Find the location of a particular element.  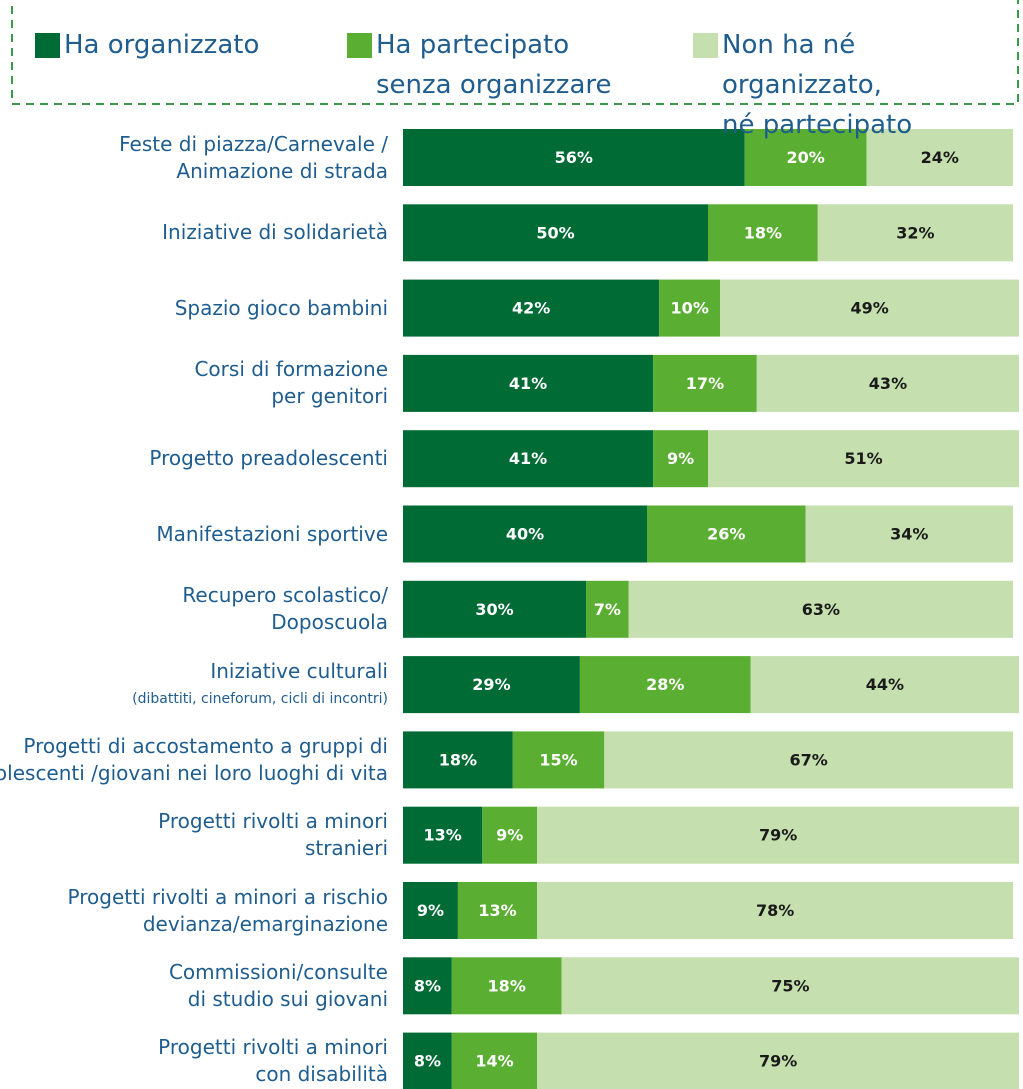

category-label: Progetti di accostamento a gruppi di is located at coordinates (205, 745).